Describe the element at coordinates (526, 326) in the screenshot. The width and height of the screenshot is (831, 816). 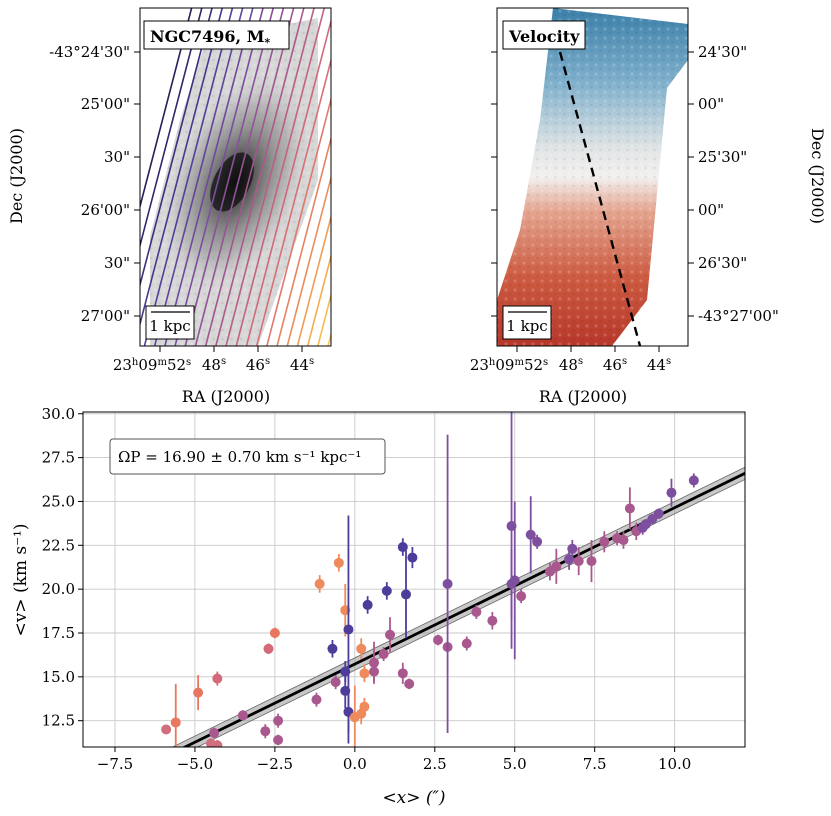
I see `right-scalebar-label: 1 kpc` at that location.